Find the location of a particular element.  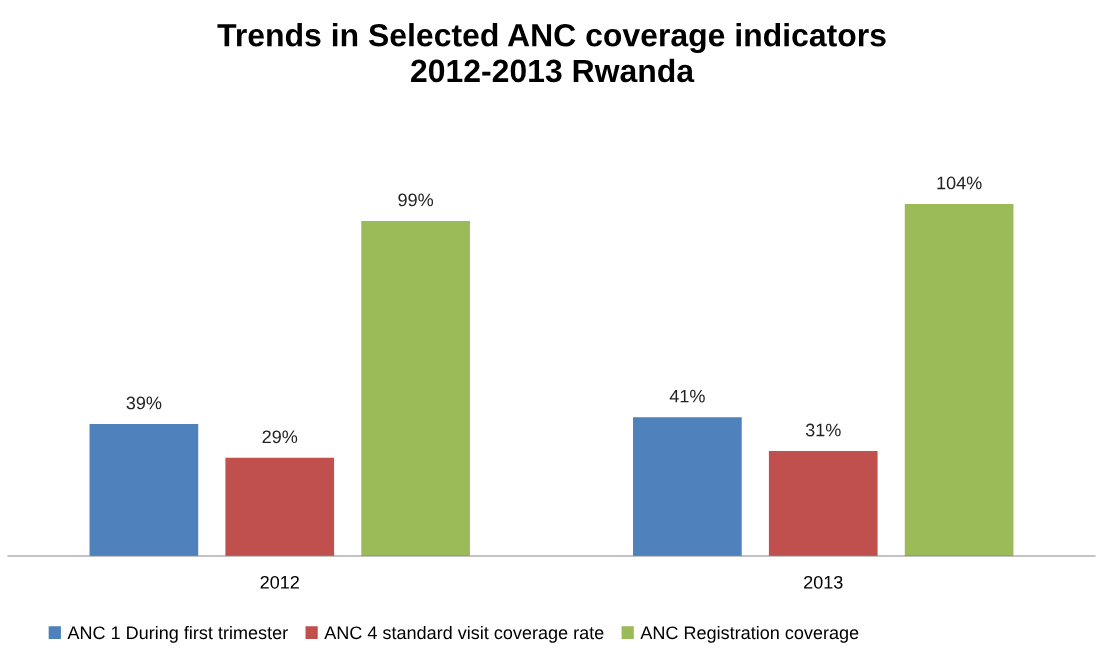

x-tick-label: 2013 is located at coordinates (823, 582).